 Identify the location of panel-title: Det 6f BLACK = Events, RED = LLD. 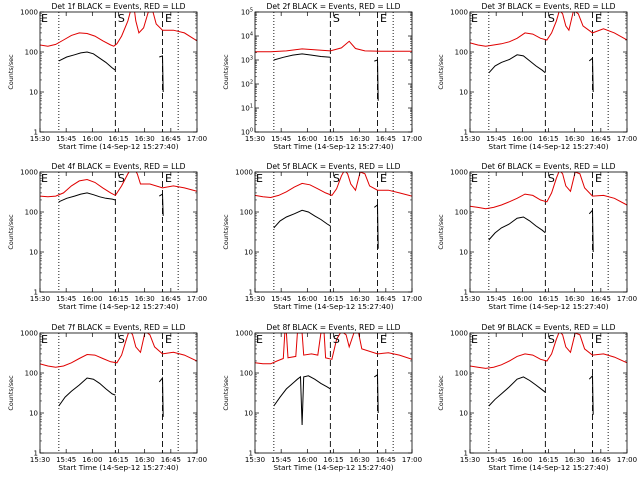
(549, 166).